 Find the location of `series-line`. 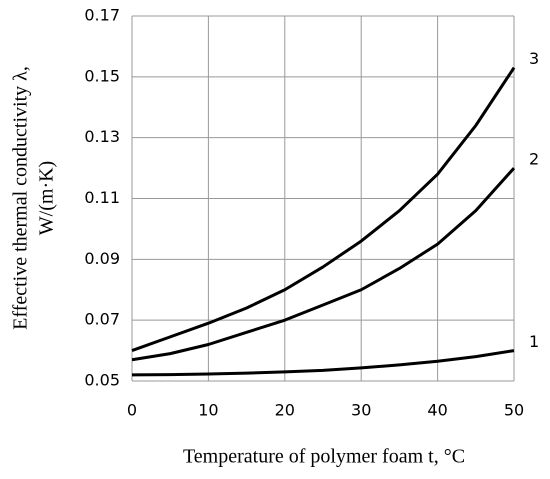

series-line is located at coordinates (323, 363).